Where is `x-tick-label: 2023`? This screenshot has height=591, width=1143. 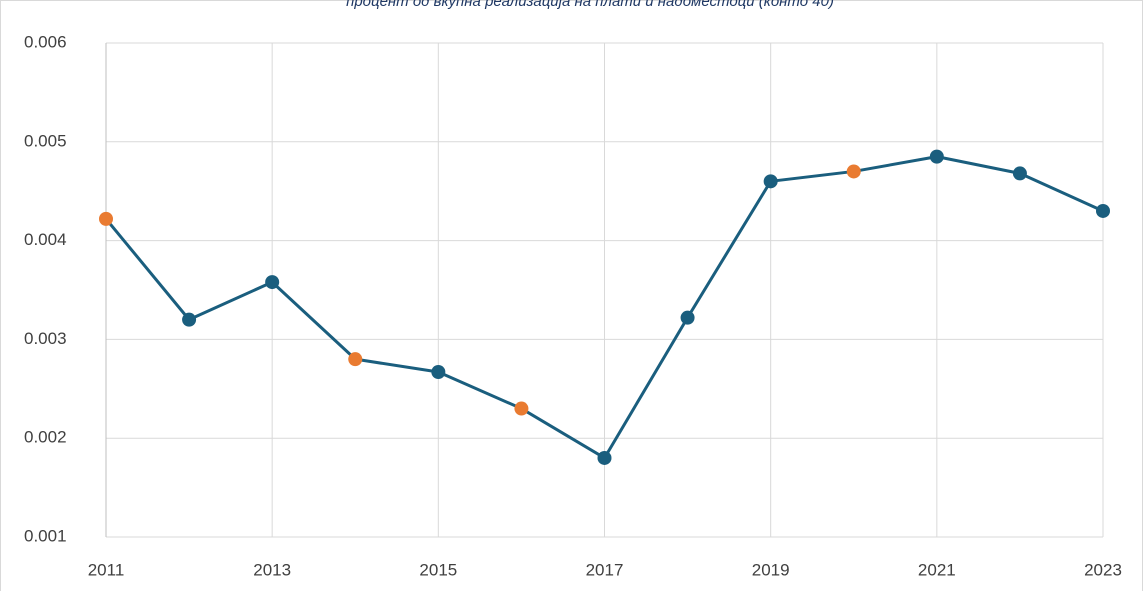
x-tick-label: 2023 is located at coordinates (1103, 569).